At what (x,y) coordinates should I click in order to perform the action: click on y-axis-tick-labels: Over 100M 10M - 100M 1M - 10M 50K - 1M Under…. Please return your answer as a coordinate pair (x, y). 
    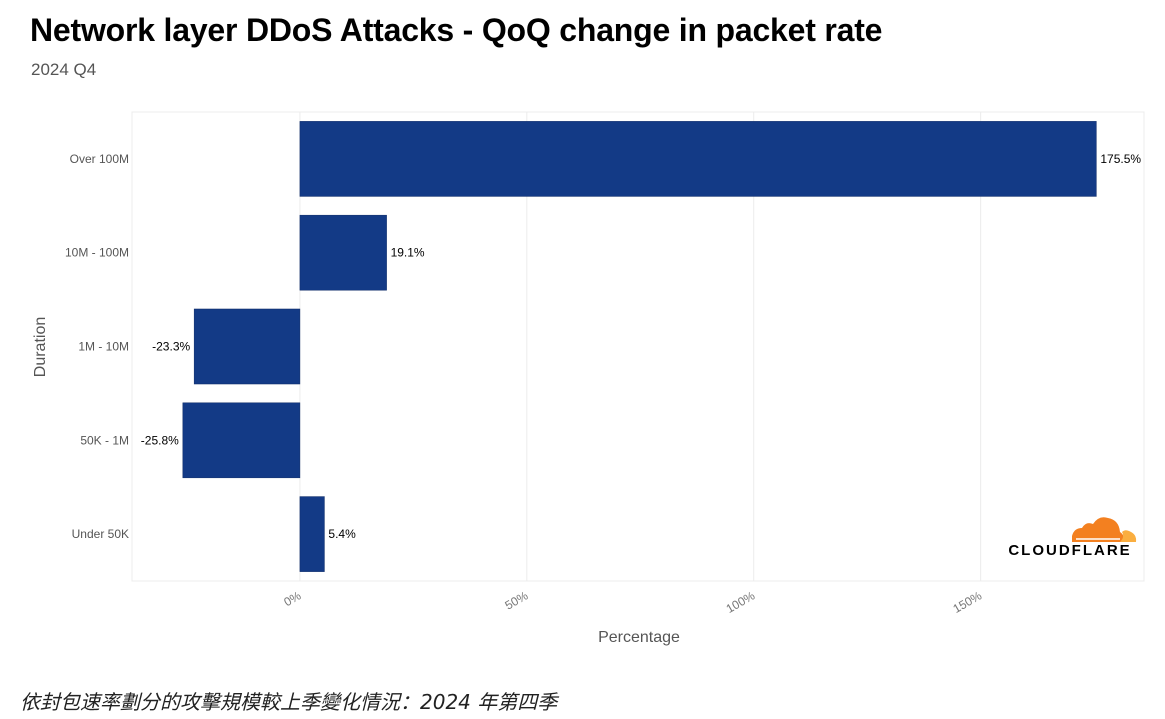
    Looking at the image, I should click on (97, 346).